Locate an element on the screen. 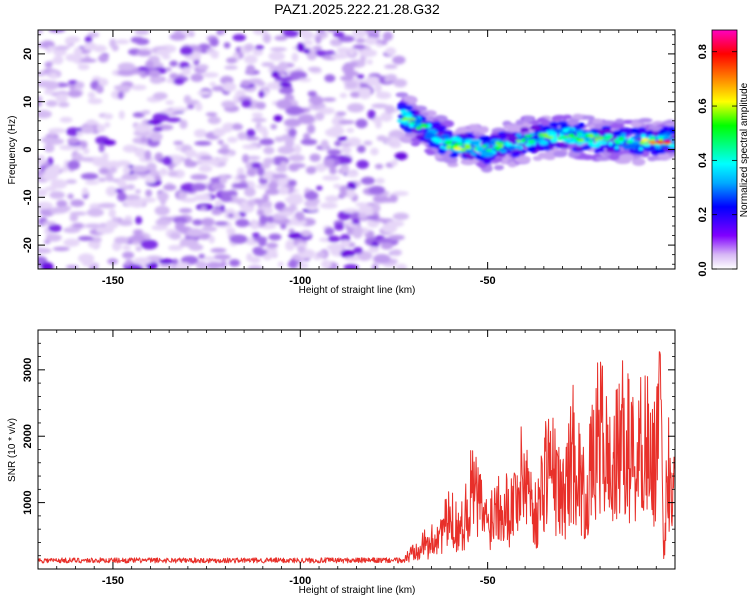 This screenshot has width=750, height=600. colorbar-tick-label: 0.0 is located at coordinates (703, 268).